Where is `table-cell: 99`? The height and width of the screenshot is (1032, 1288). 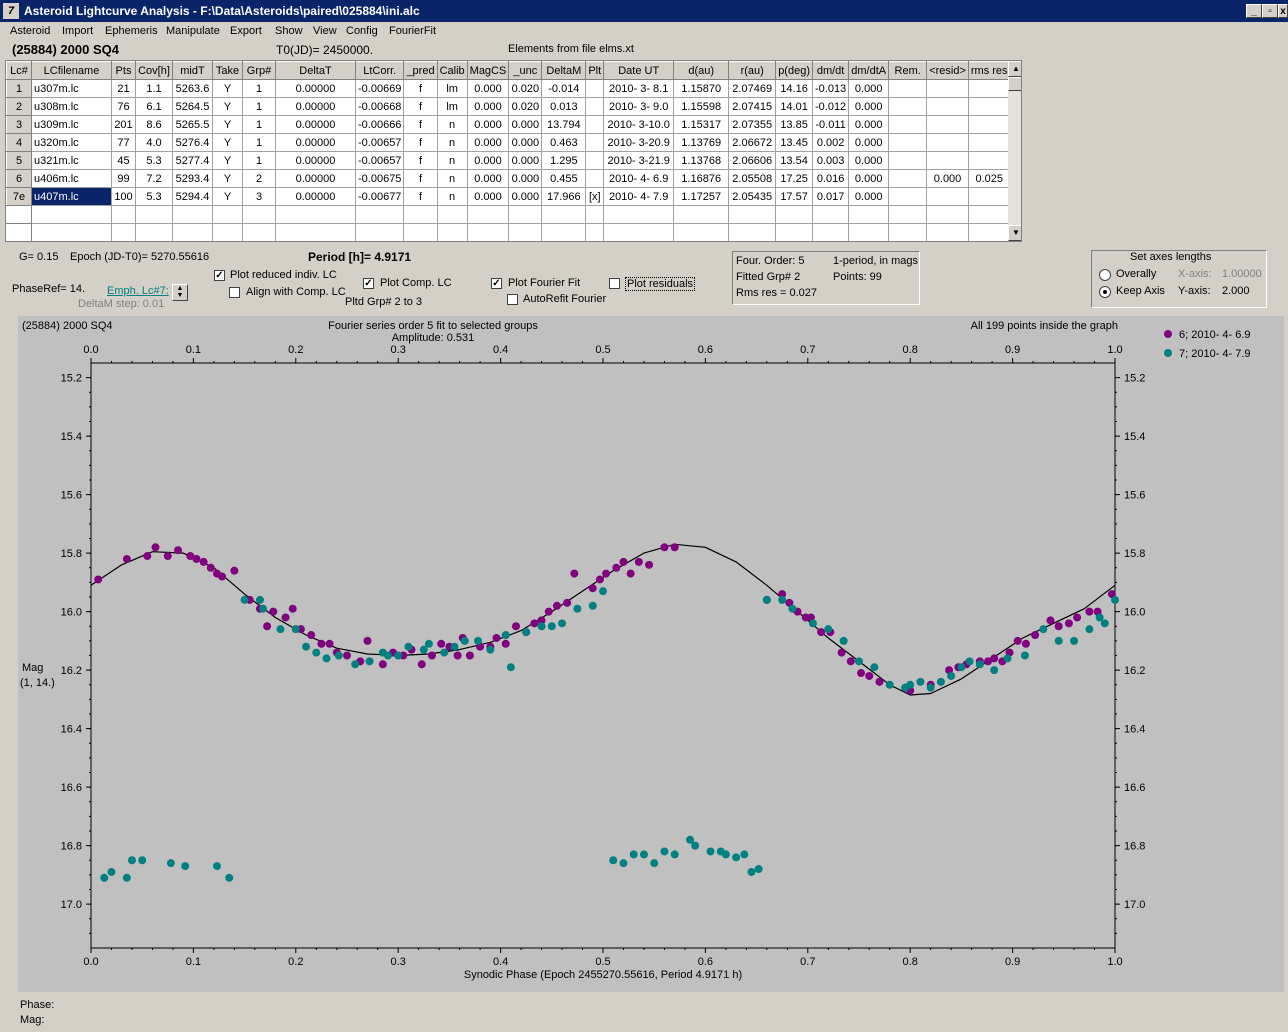
table-cell: 99 is located at coordinates (123, 178).